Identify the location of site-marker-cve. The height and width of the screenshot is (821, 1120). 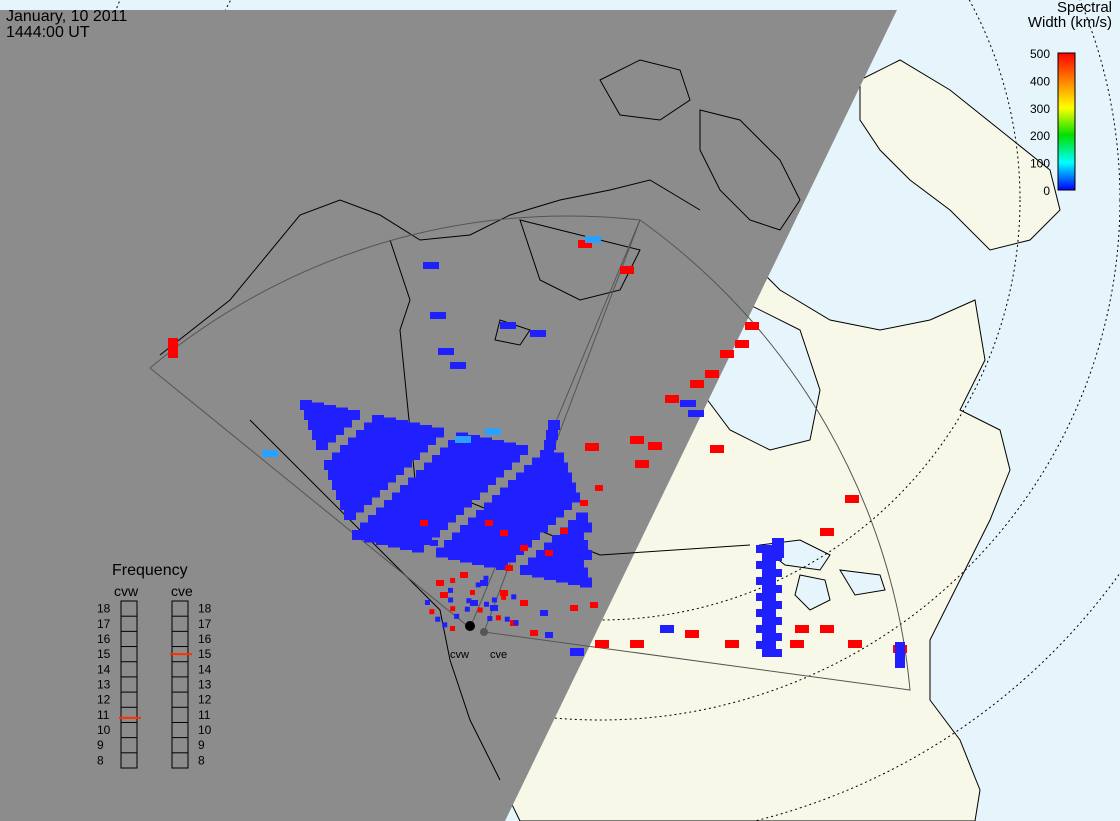
(484, 632).